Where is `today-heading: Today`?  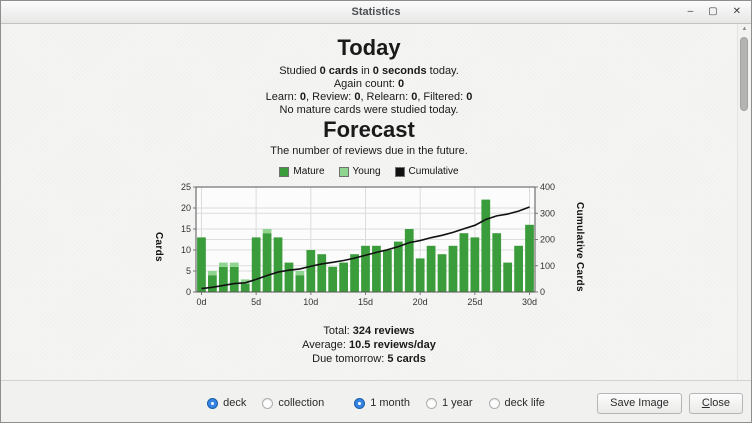
today-heading: Today is located at coordinates (369, 47).